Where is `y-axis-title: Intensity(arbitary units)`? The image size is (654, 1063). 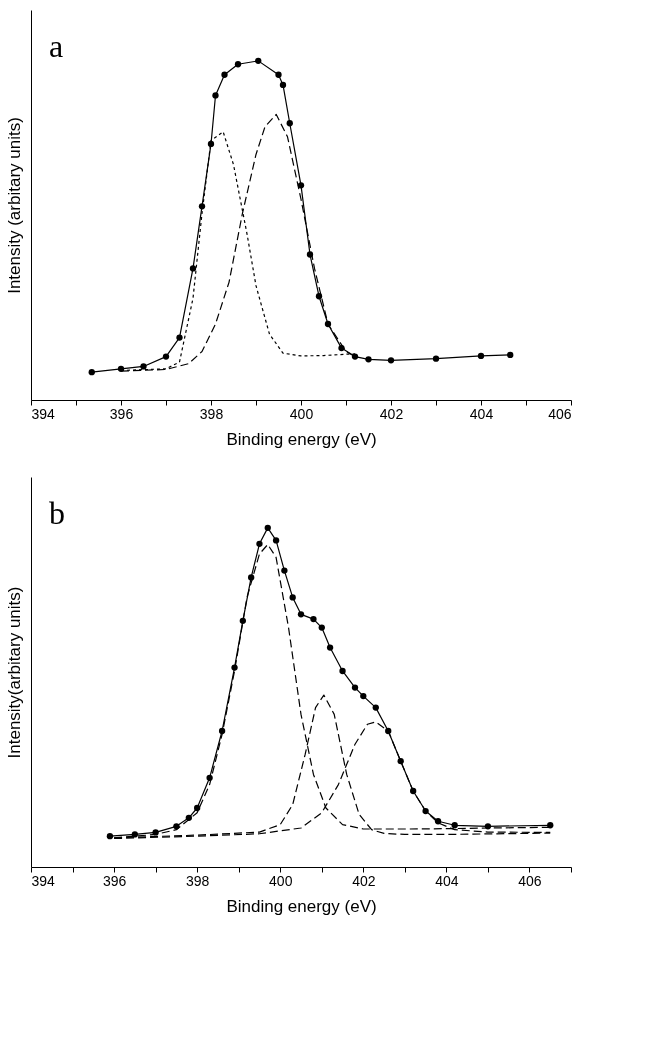 y-axis-title: Intensity(arbitary units) is located at coordinates (14, 672).